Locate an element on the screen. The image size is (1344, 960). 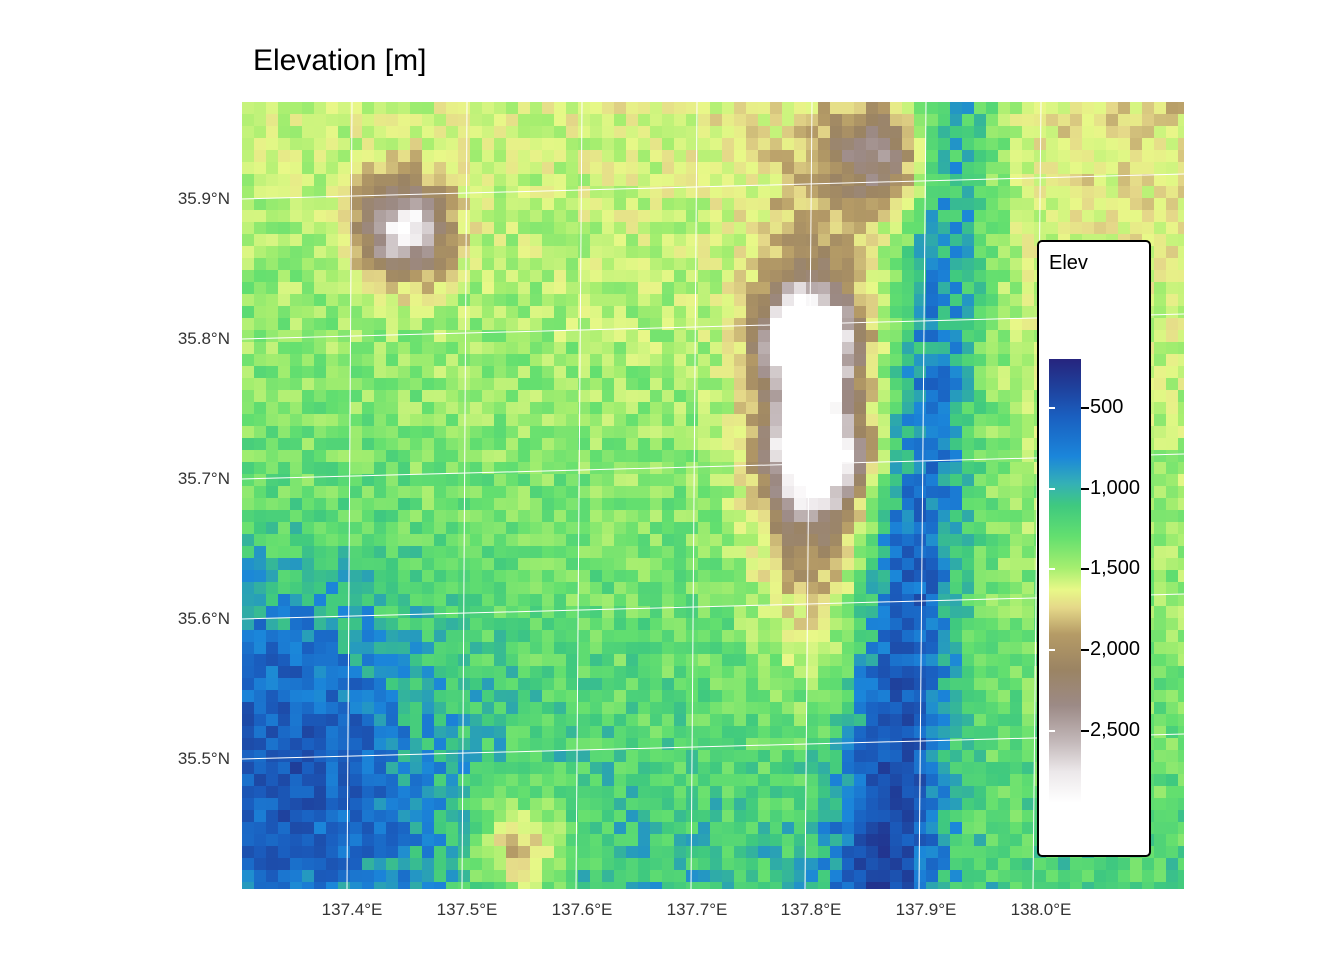
lon-label-137-8: 137.8°E is located at coordinates (811, 909).